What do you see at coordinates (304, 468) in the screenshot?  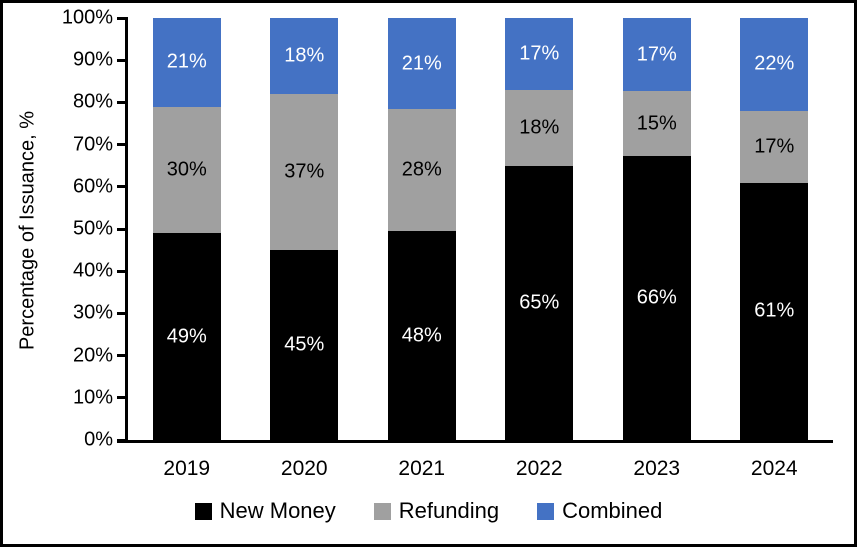 I see `x-tick-label-2020: 2020` at bounding box center [304, 468].